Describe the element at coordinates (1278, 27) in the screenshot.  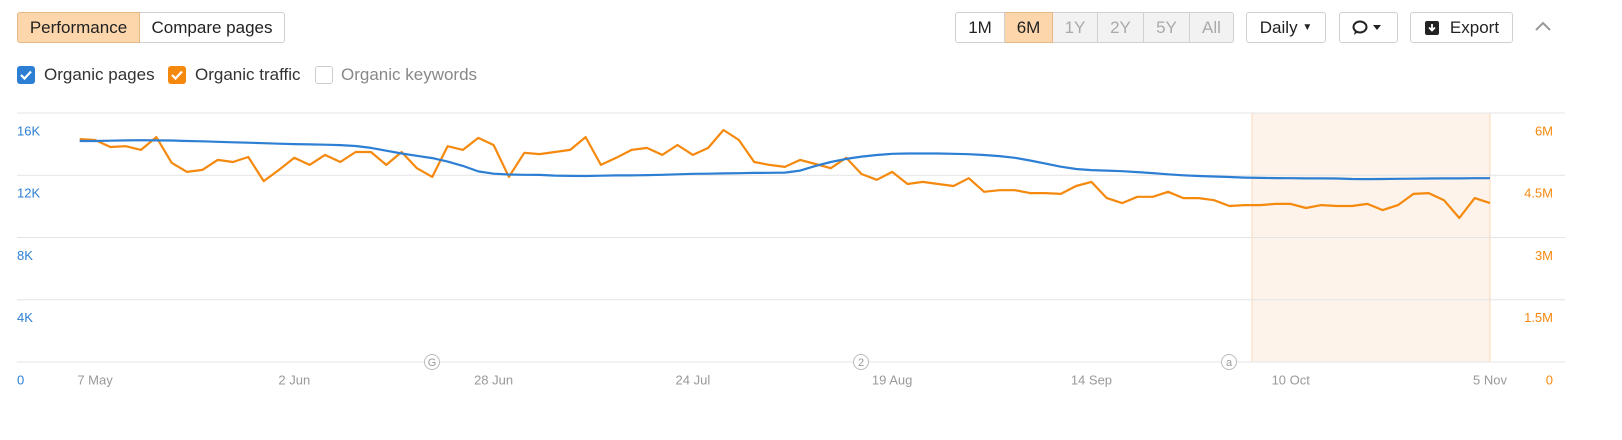
I see `interval-label: Daily` at that location.